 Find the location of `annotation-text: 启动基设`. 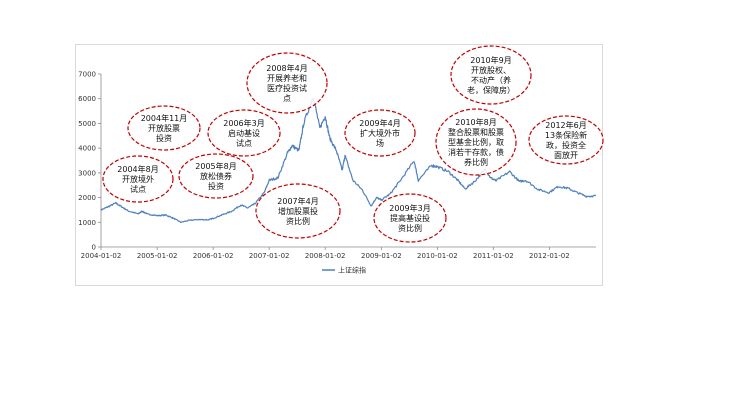

annotation-text: 启动基设 is located at coordinates (244, 133).